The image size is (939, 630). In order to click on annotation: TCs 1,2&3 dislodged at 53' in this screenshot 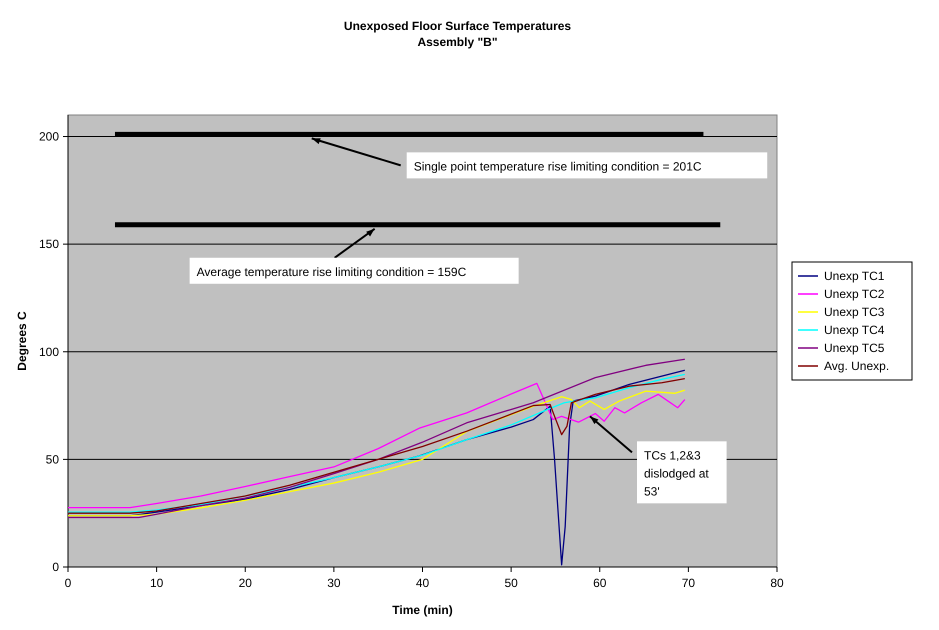, I will do `click(677, 473)`.